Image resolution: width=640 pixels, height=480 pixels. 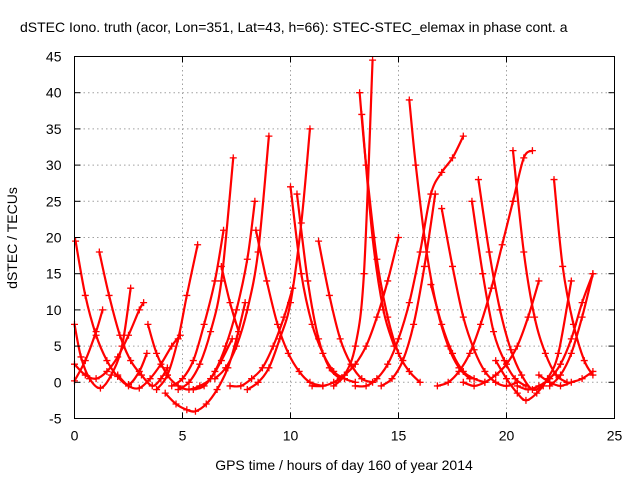 I want to click on y-axis-label: dSTEC / TECUs, so click(x=12, y=238).